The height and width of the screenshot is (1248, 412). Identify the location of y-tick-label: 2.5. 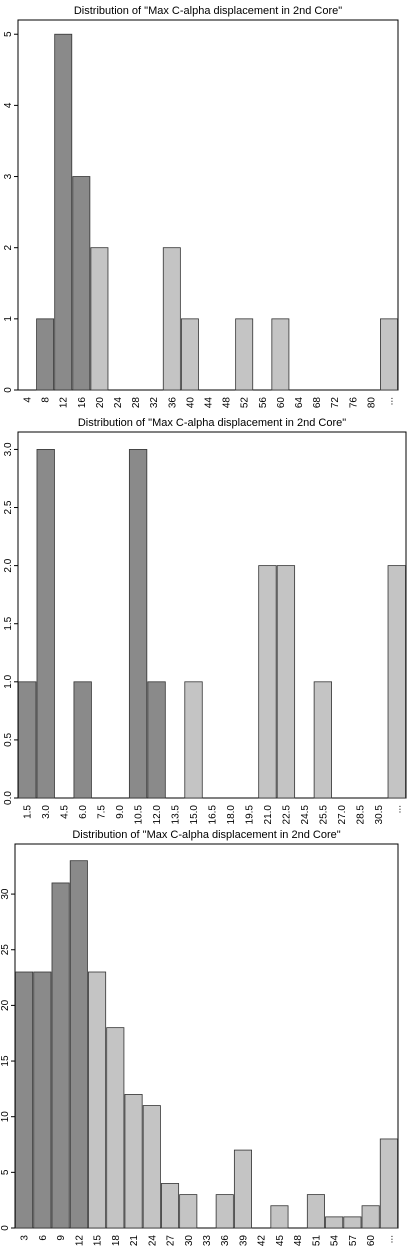
(8, 507).